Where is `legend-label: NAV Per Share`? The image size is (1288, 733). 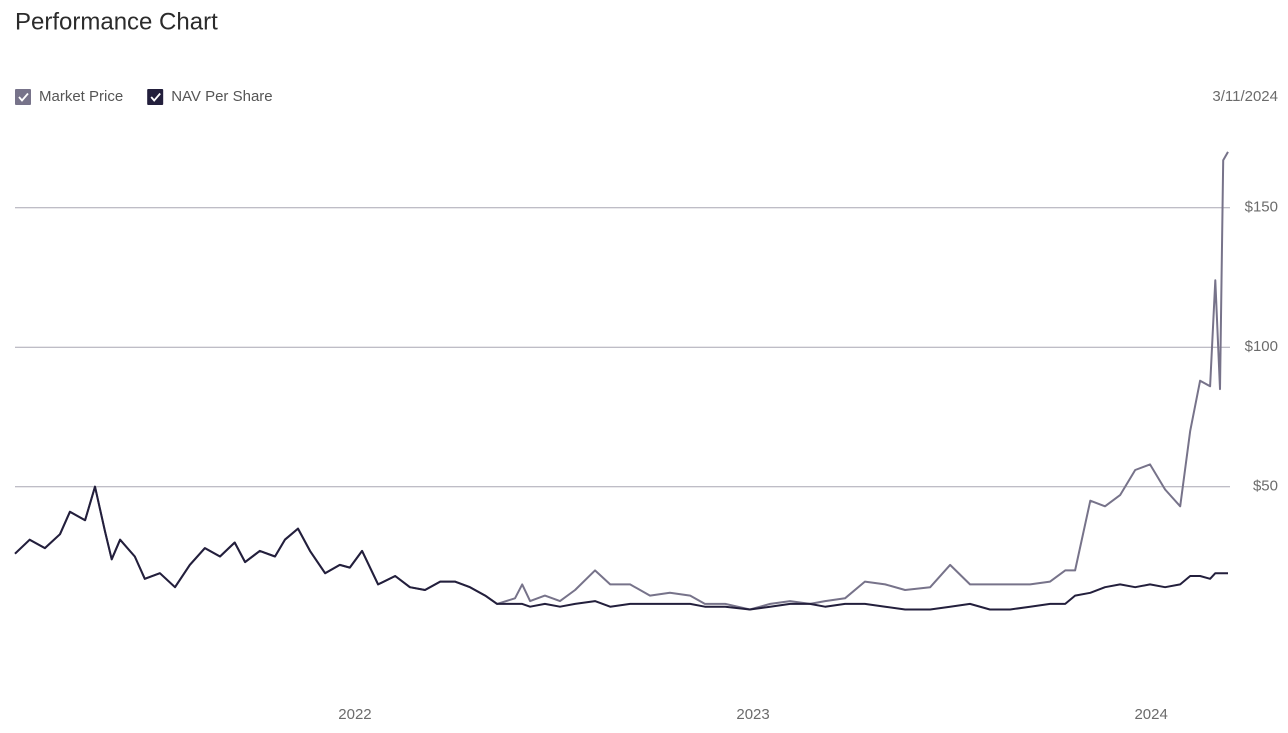 legend-label: NAV Per Share is located at coordinates (221, 96).